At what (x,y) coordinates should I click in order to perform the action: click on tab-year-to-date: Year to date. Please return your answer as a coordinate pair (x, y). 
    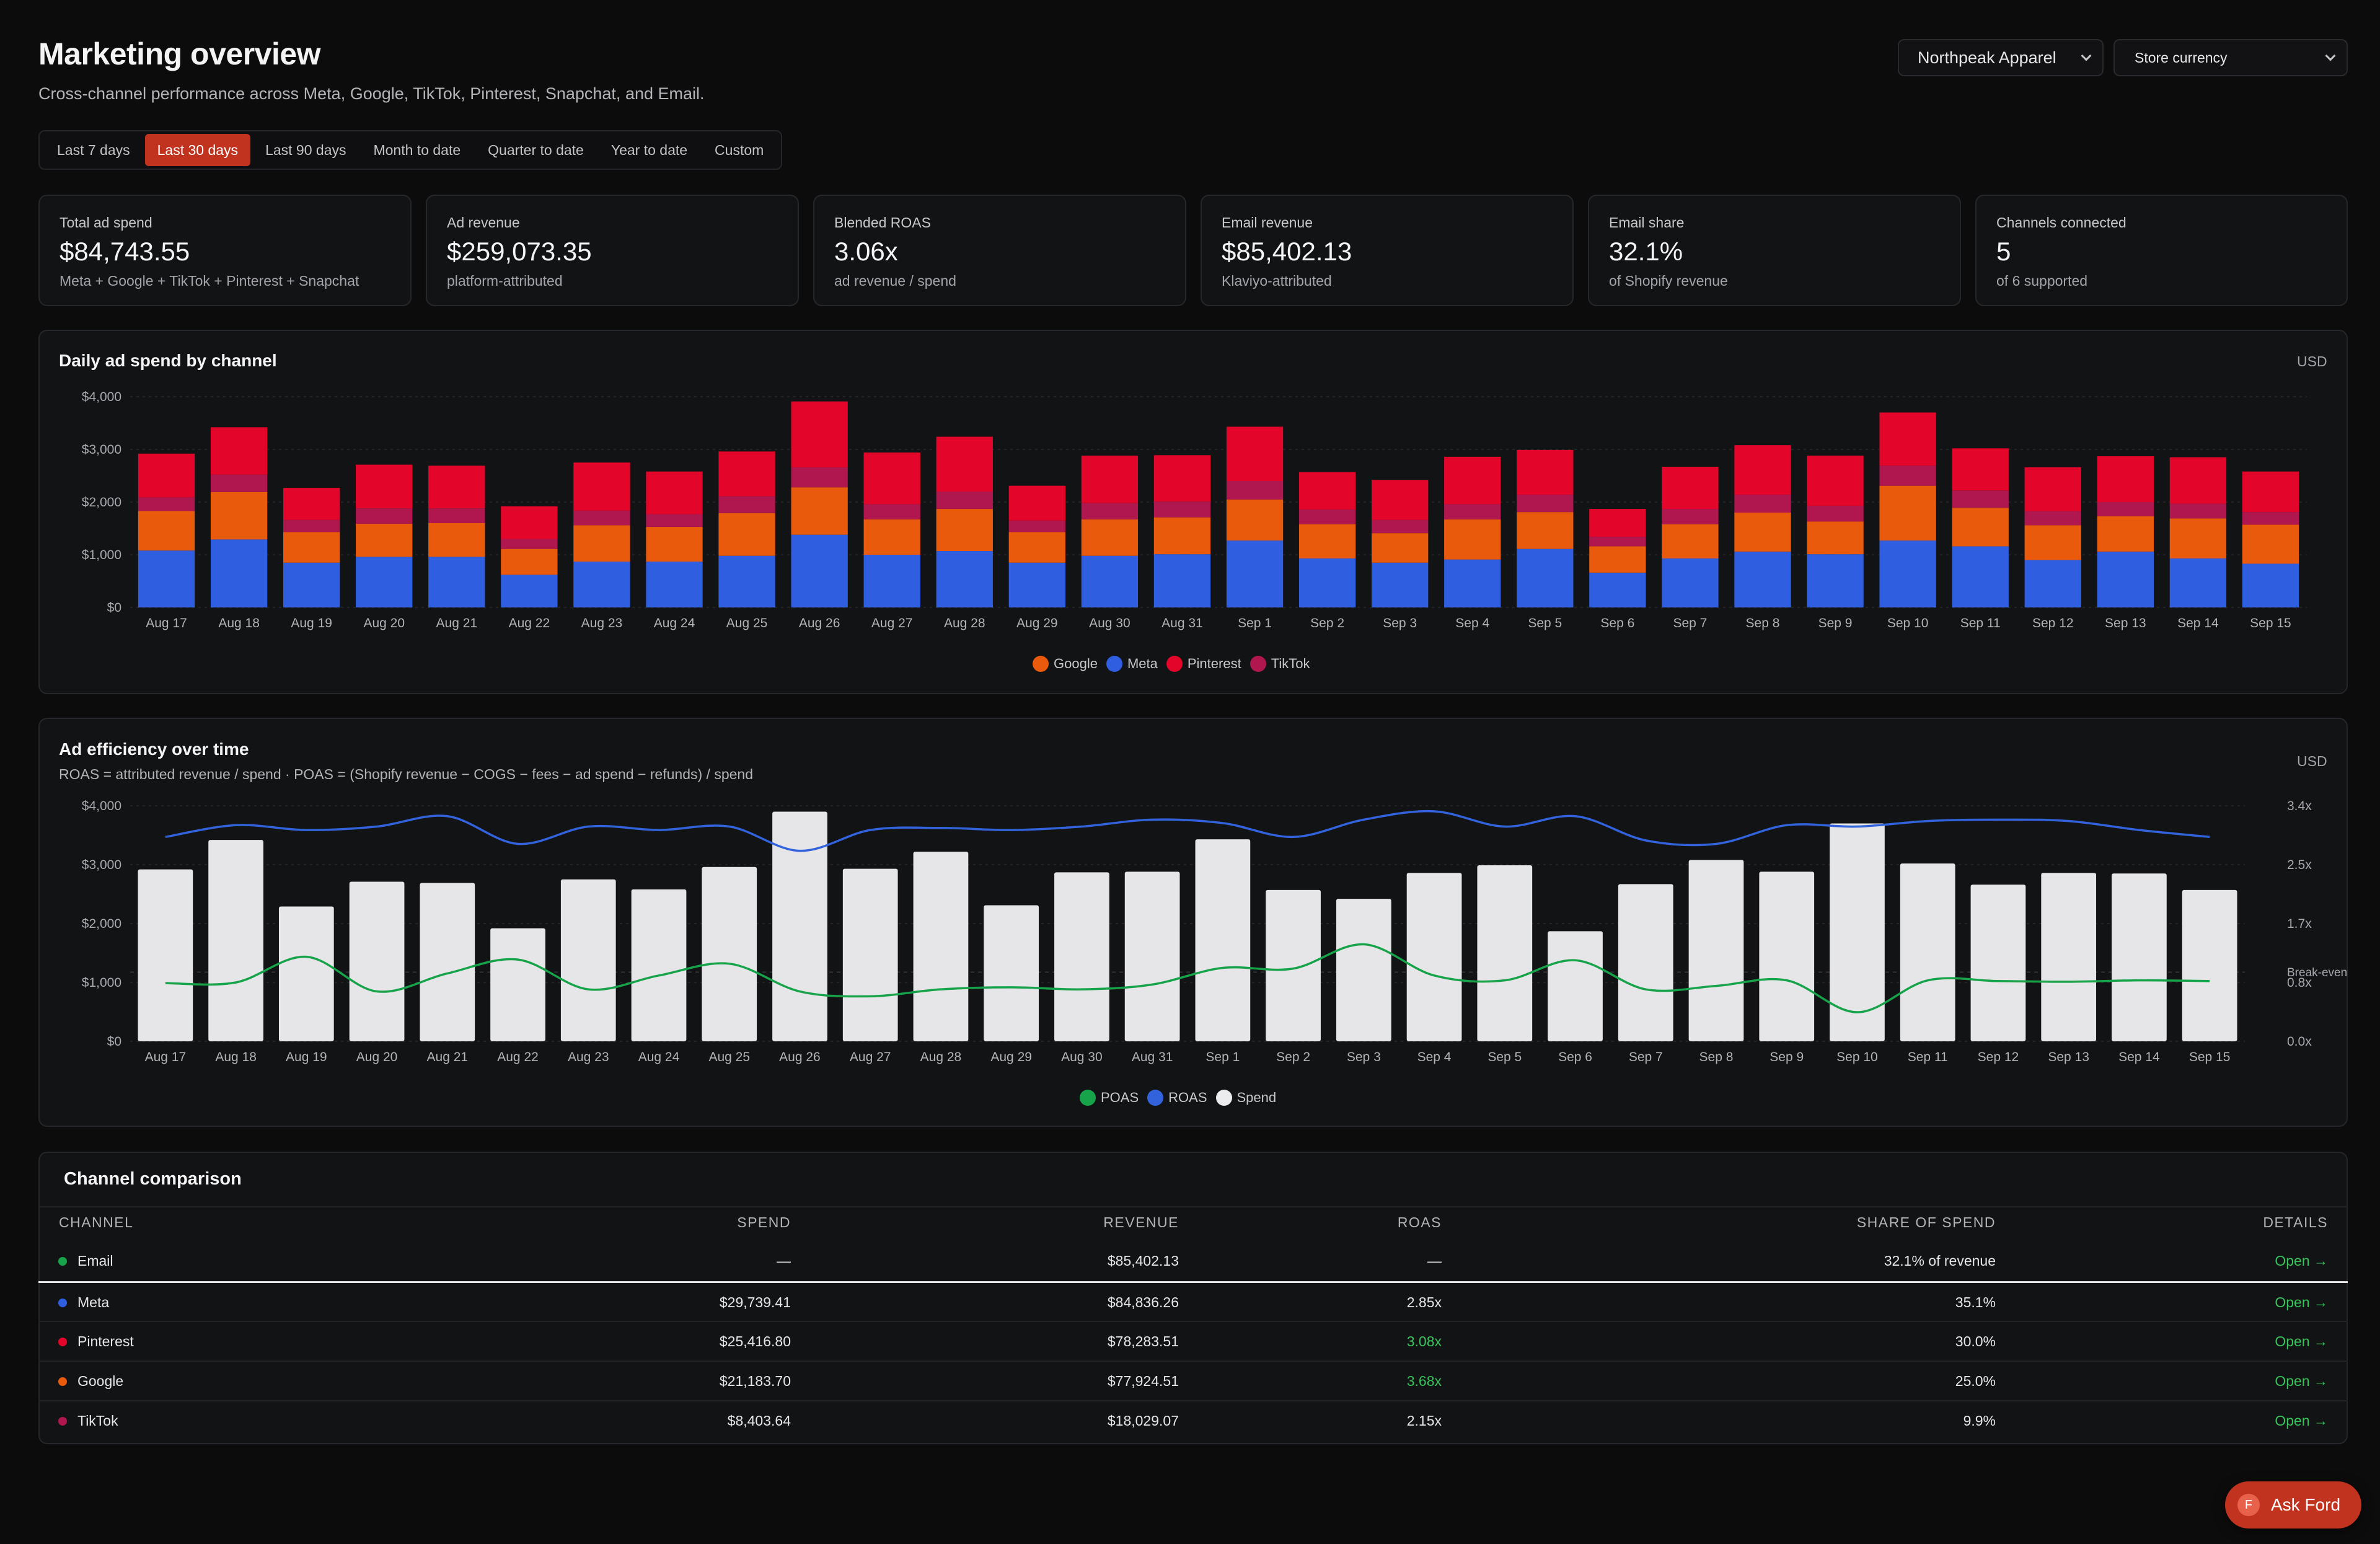
    Looking at the image, I should click on (649, 149).